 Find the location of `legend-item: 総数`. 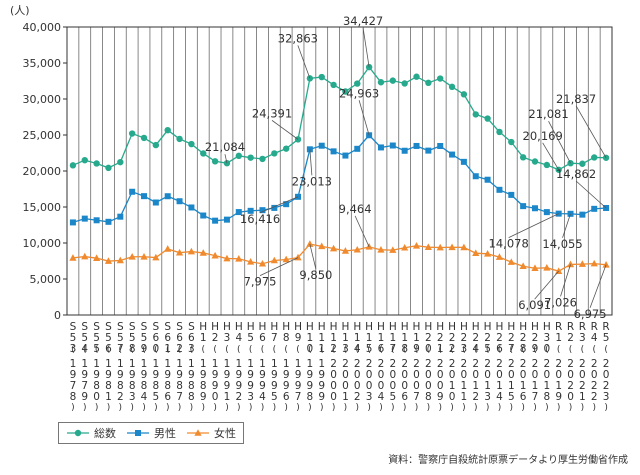

legend-item: 総数 is located at coordinates (91, 433).